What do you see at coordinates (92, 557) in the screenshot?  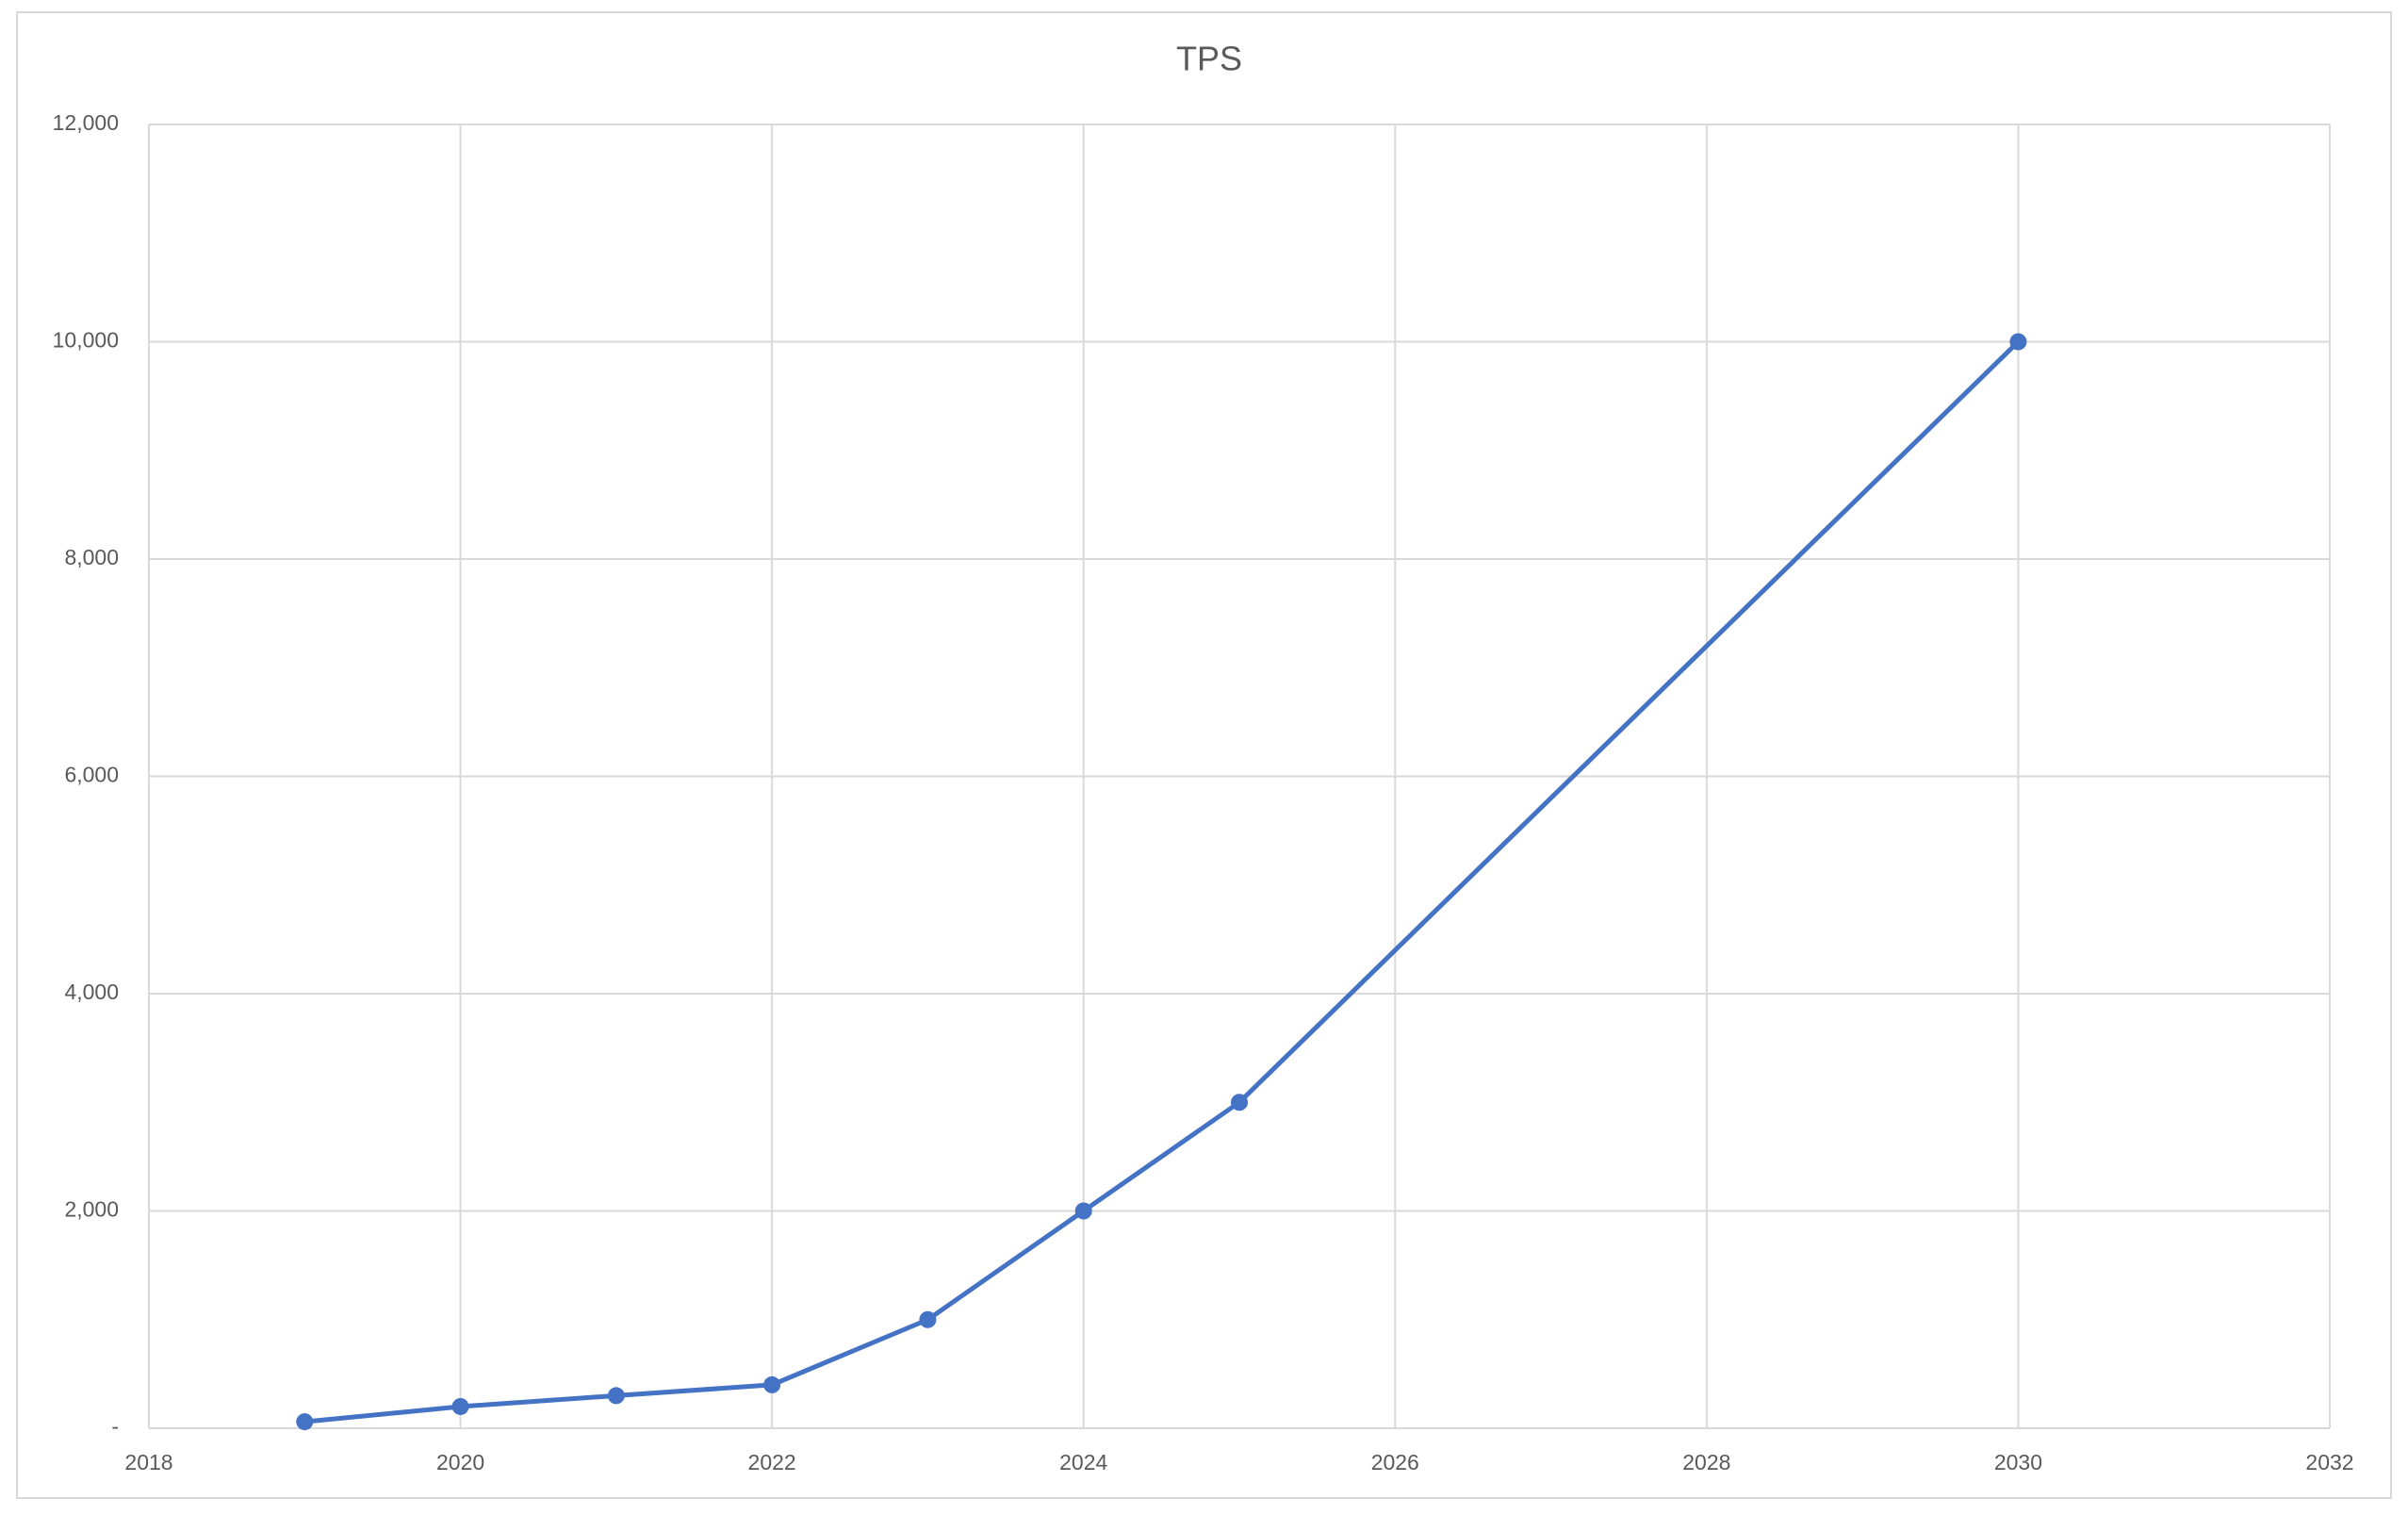 I see `y-tick-label: 8,000` at bounding box center [92, 557].